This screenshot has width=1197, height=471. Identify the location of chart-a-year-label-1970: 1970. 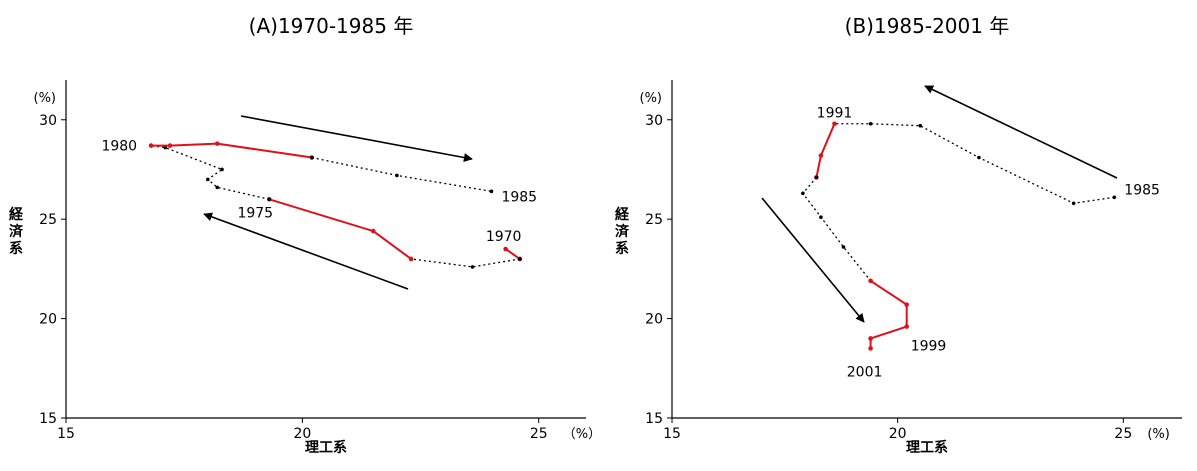
(504, 237).